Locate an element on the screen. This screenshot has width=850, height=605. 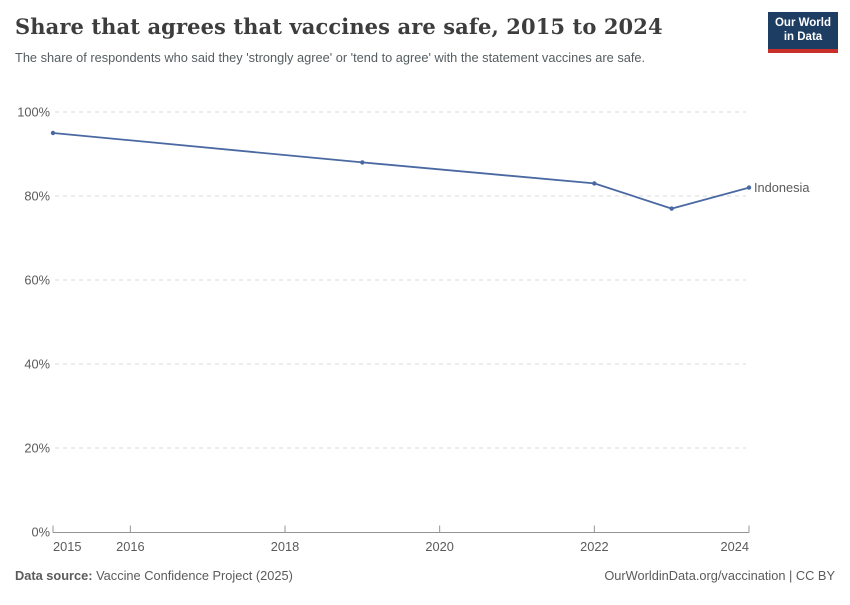
owid-logo-line1: Our World is located at coordinates (802, 23).